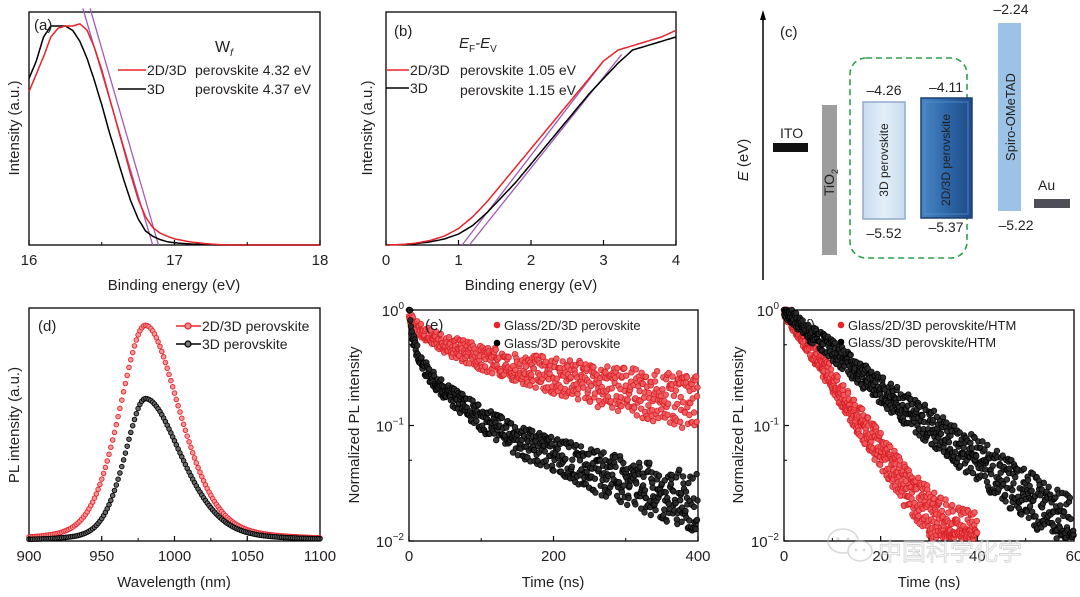  I want to click on x-tick-label: 17, so click(174, 260).